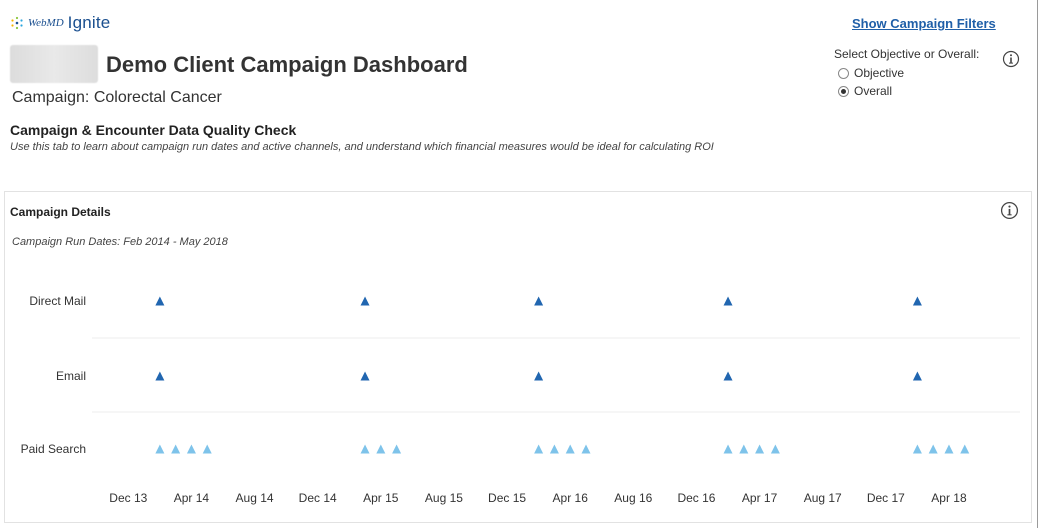 The image size is (1038, 528). I want to click on objective-selector-label: Select Objective or Overall:, so click(907, 54).